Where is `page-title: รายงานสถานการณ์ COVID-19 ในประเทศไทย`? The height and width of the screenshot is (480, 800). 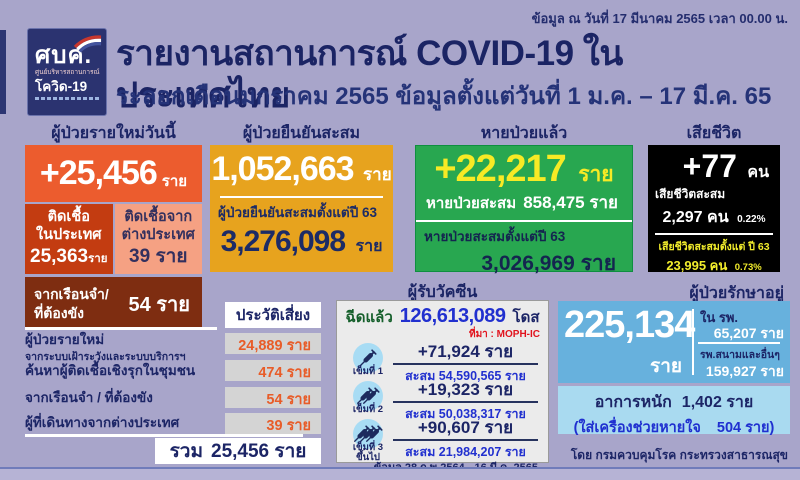 page-title: รายงานสถานการณ์ COVID-19 ในประเทศไทย is located at coordinates (369, 74).